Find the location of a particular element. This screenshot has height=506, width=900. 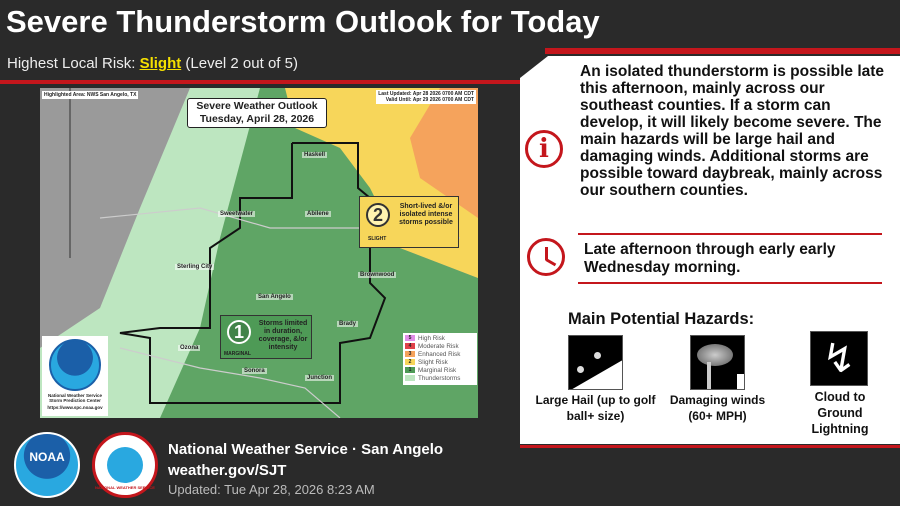

risk-prefix: Highest Local Risk: is located at coordinates (73, 63).